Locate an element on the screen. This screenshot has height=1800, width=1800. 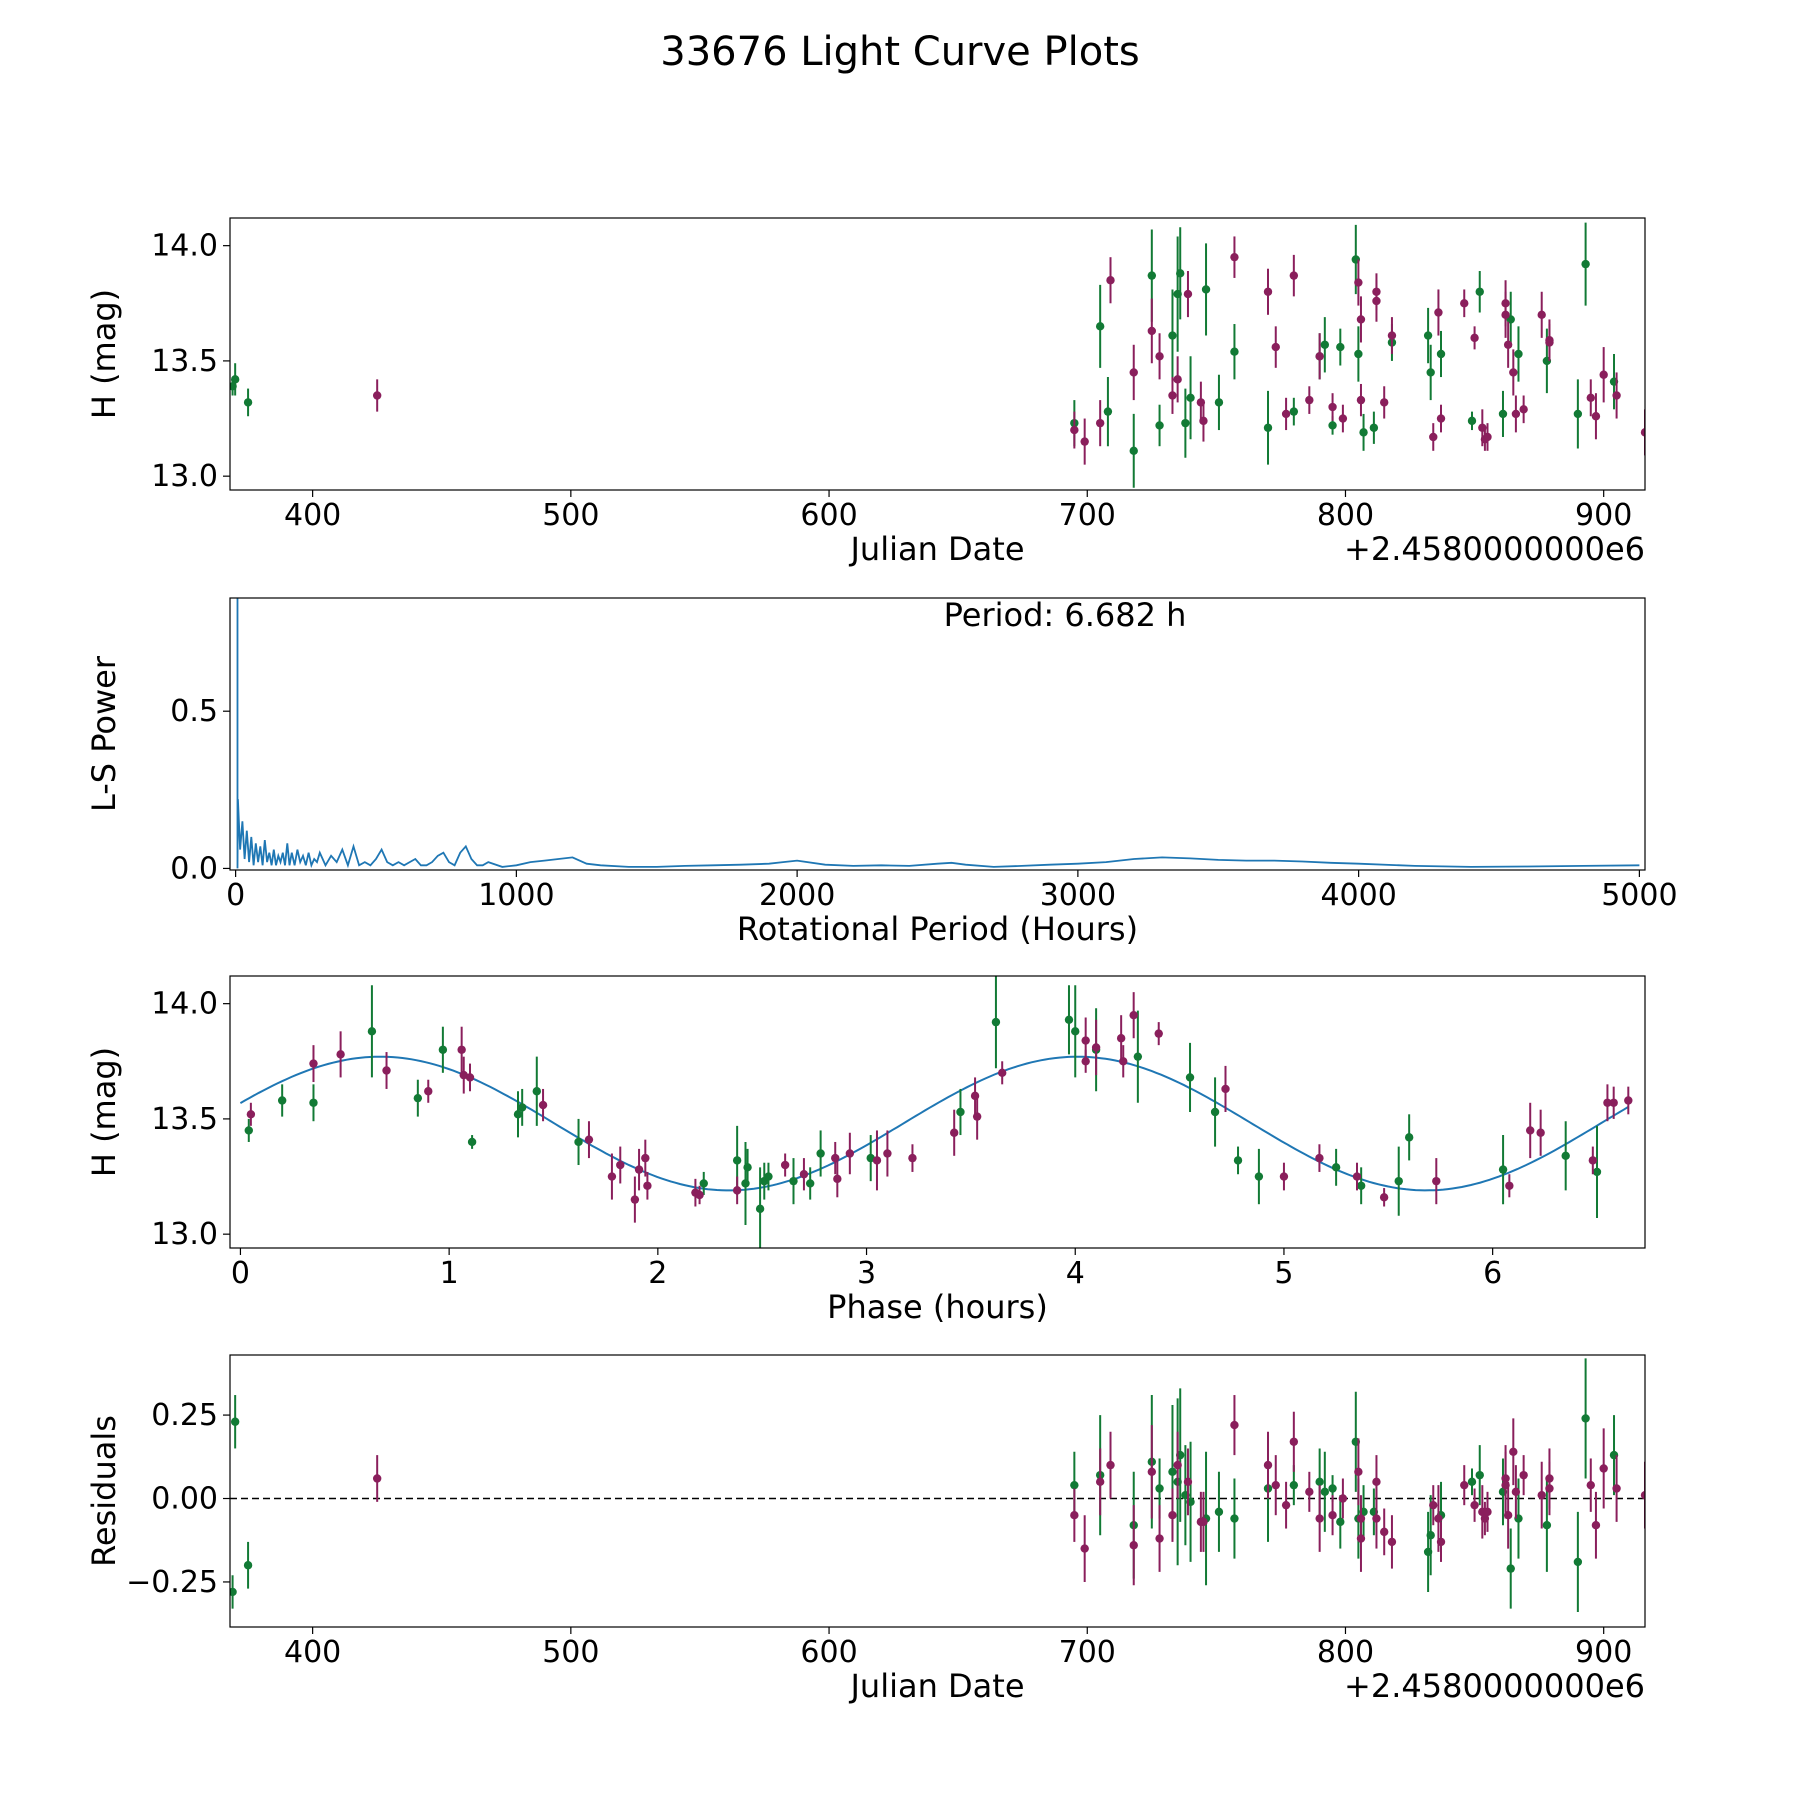
x-tick-label: 5000 is located at coordinates (1639, 895).